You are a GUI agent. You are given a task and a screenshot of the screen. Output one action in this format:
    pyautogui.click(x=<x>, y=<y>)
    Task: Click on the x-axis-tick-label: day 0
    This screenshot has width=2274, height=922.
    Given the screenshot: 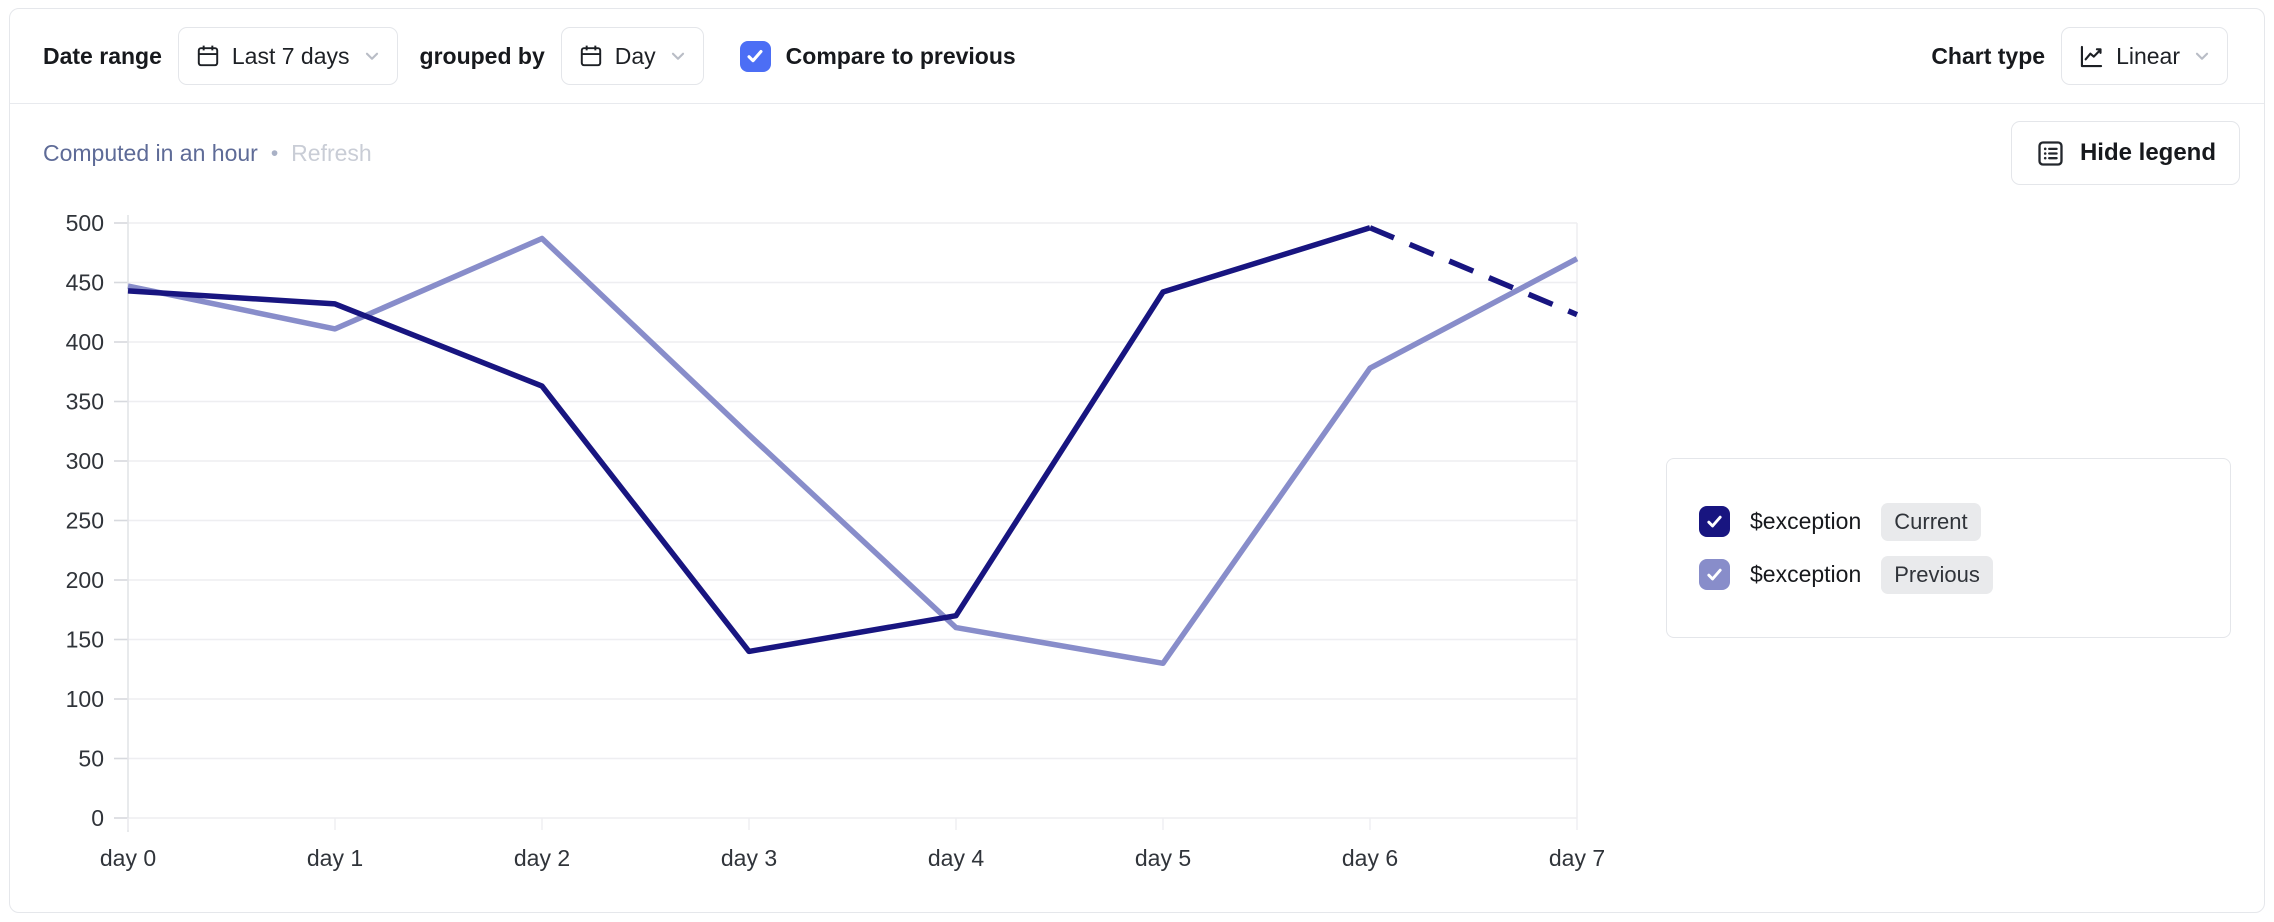 What is the action you would take?
    pyautogui.click(x=128, y=858)
    